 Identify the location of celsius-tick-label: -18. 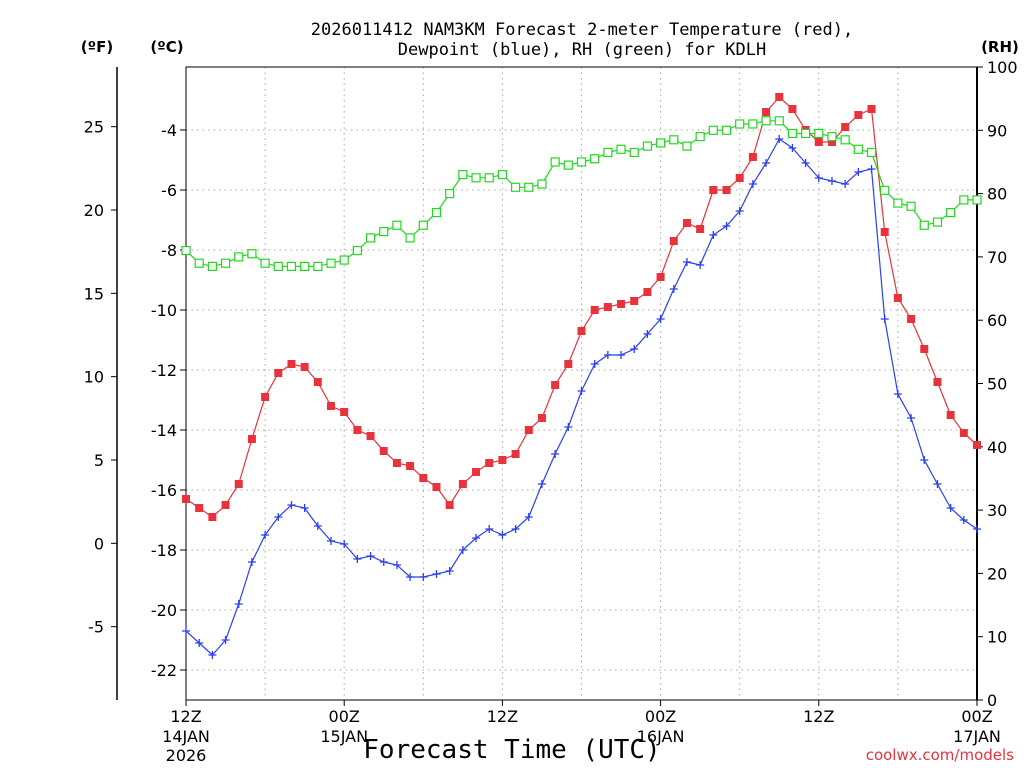
(164, 550).